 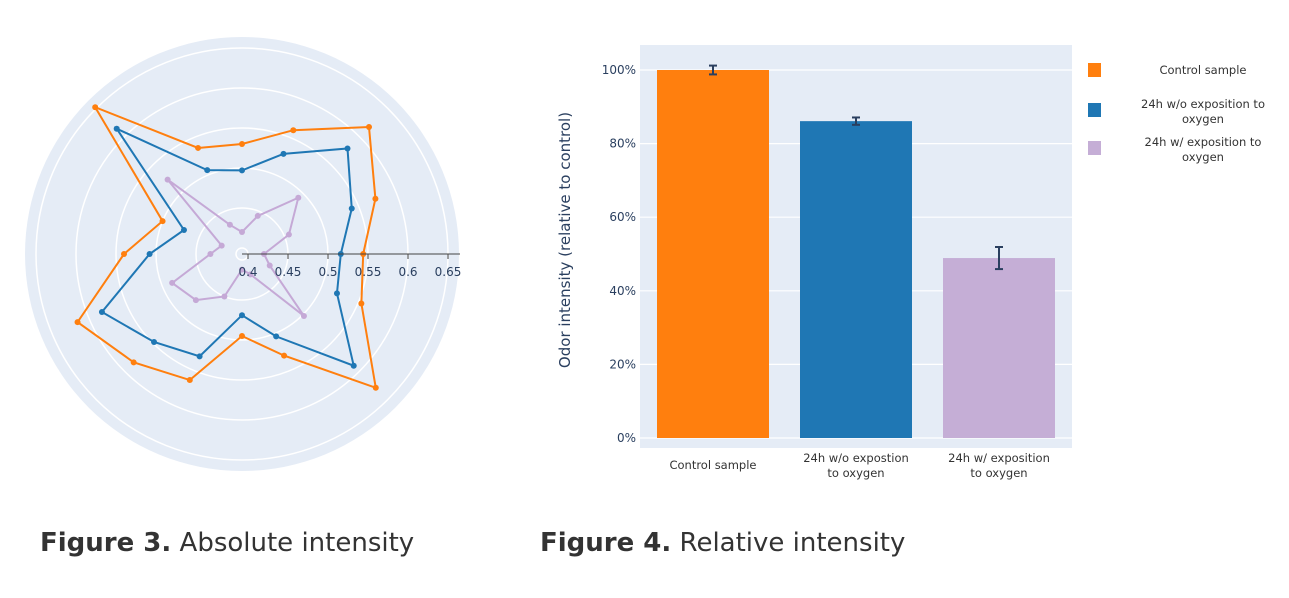 I want to click on figure-3-caption: Figure 3. Absolute intensity, so click(x=227, y=543).